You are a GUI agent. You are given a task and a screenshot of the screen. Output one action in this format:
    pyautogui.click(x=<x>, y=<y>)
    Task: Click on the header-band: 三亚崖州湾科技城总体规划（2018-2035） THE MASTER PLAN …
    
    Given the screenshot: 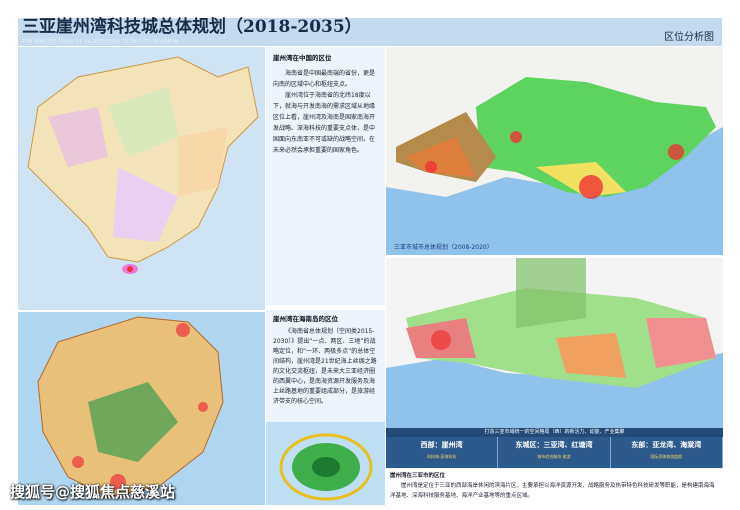 What is the action you would take?
    pyautogui.click(x=370, y=32)
    